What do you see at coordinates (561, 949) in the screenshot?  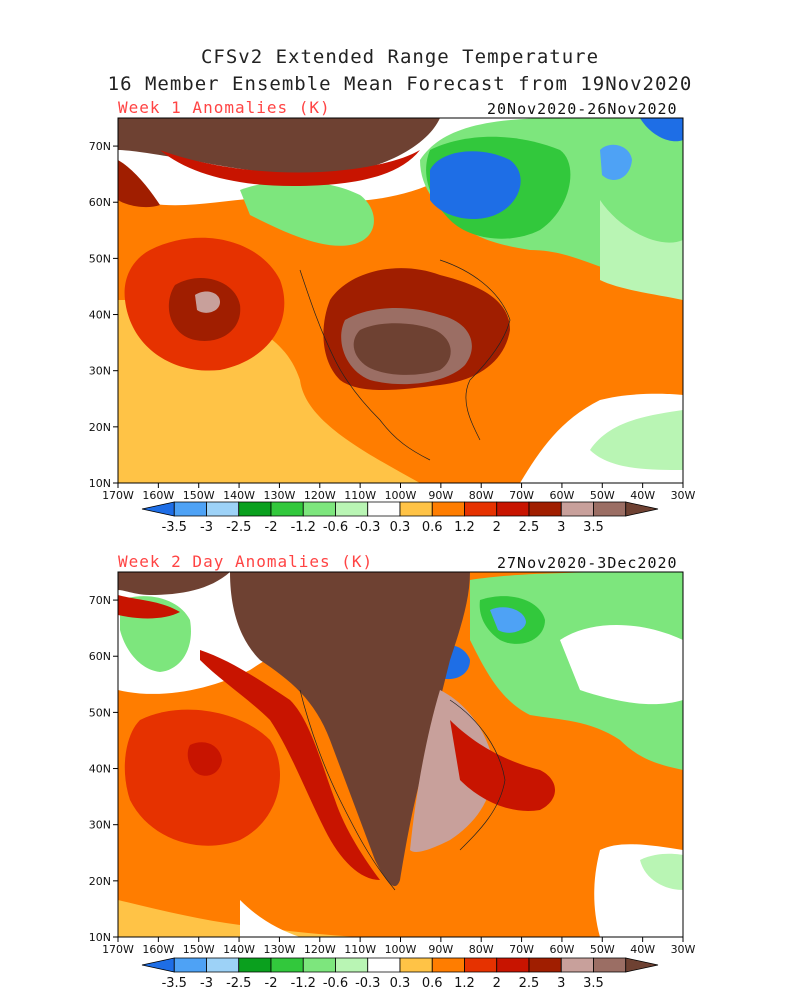 I see `panel-2-lon-tick-label: 60W` at bounding box center [561, 949].